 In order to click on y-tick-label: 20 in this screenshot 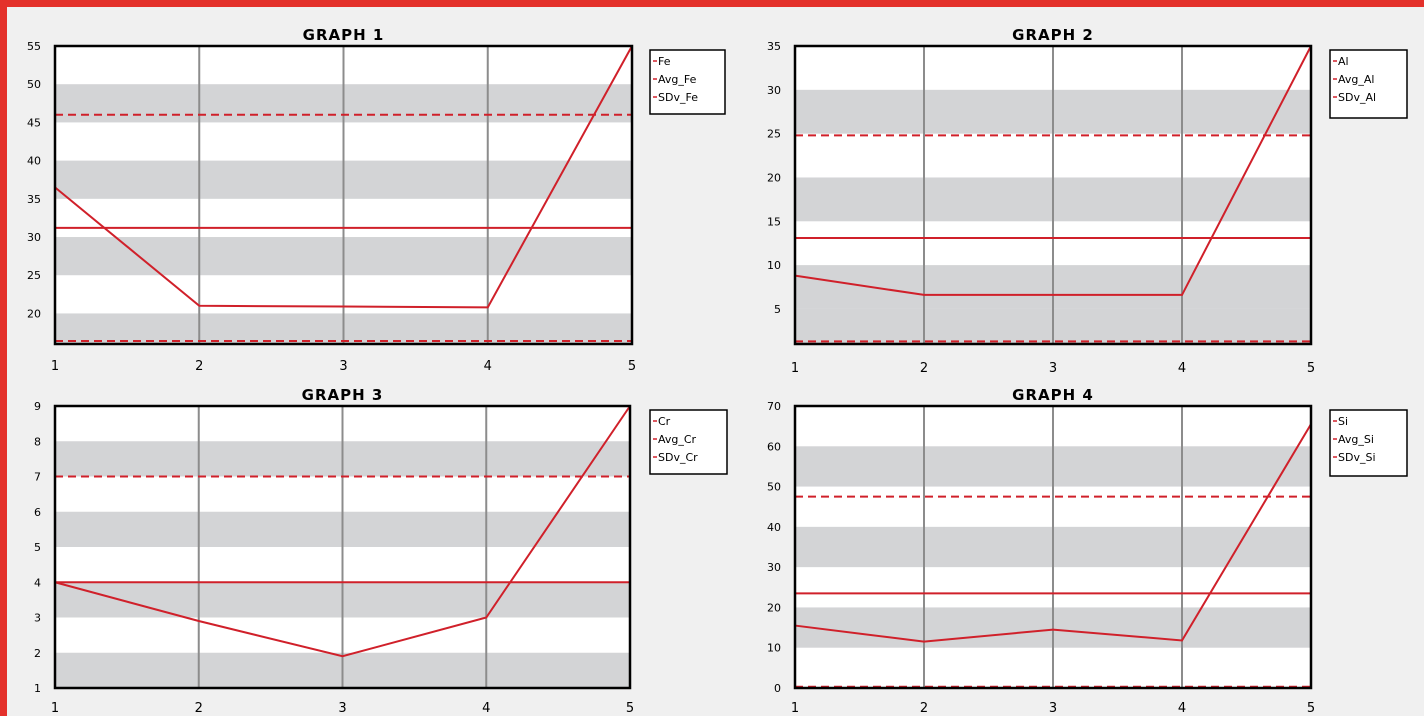, I will do `click(774, 607)`.